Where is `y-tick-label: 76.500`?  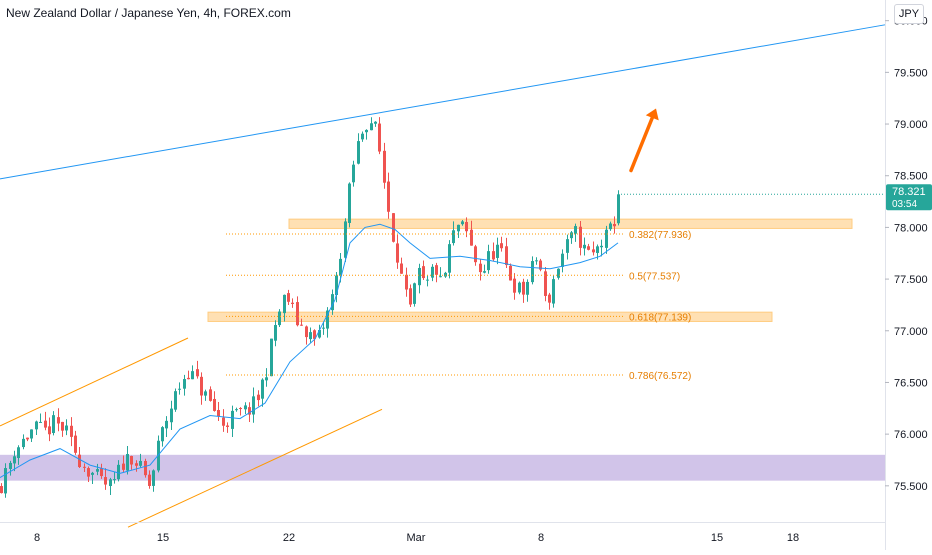
y-tick-label: 76.500 is located at coordinates (911, 383).